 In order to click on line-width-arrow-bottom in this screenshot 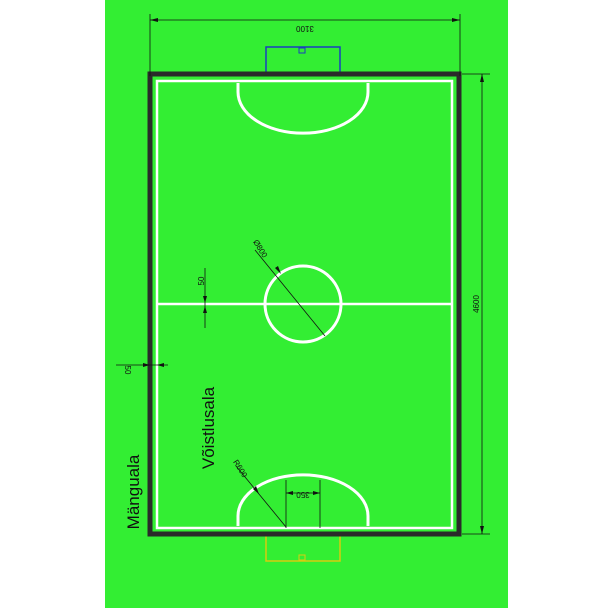, I will do `click(205, 309)`.